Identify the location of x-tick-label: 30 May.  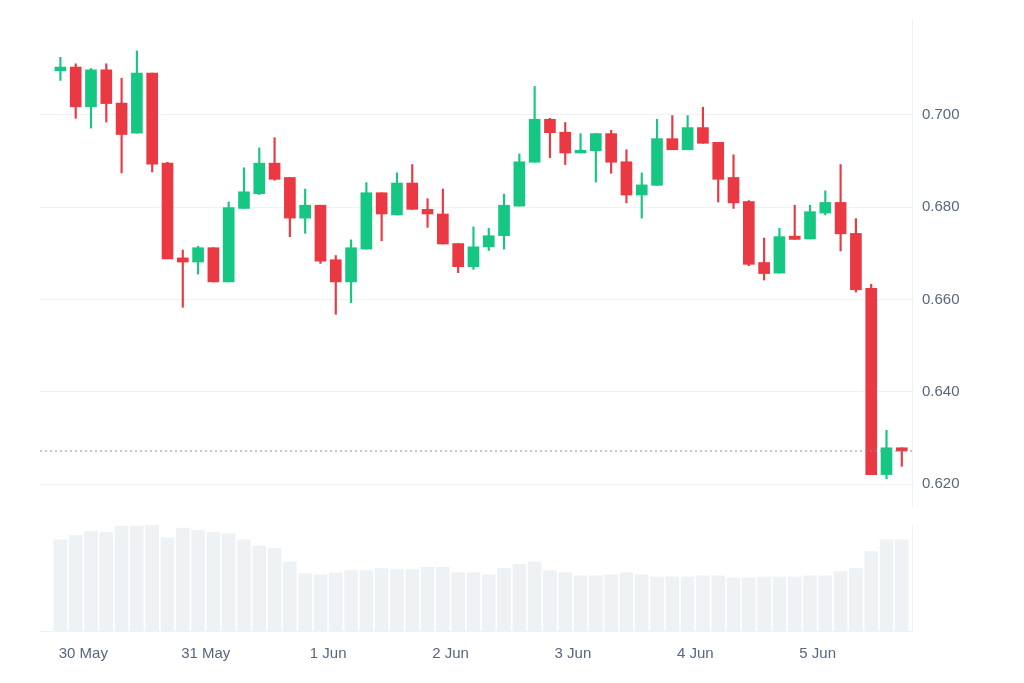
(83, 653).